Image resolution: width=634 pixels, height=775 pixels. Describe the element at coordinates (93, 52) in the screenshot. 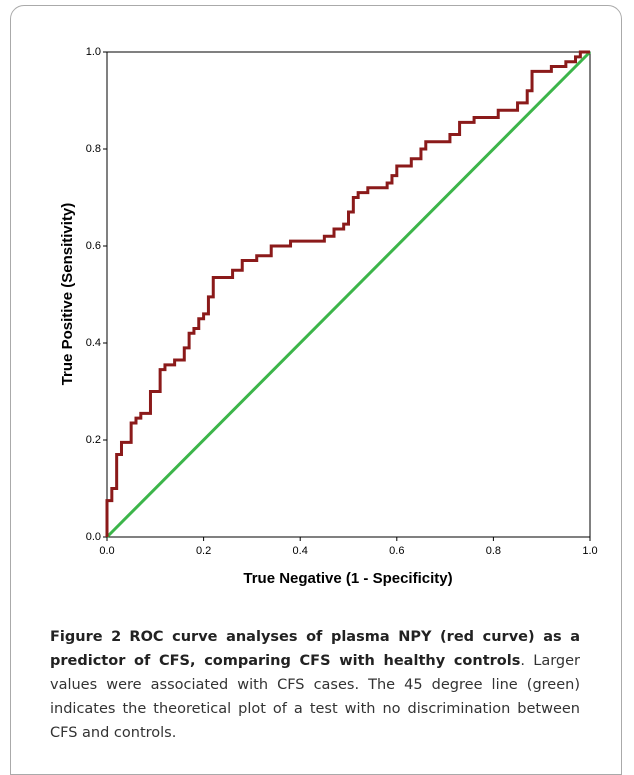

I see `y-tick-label: 1.0` at that location.